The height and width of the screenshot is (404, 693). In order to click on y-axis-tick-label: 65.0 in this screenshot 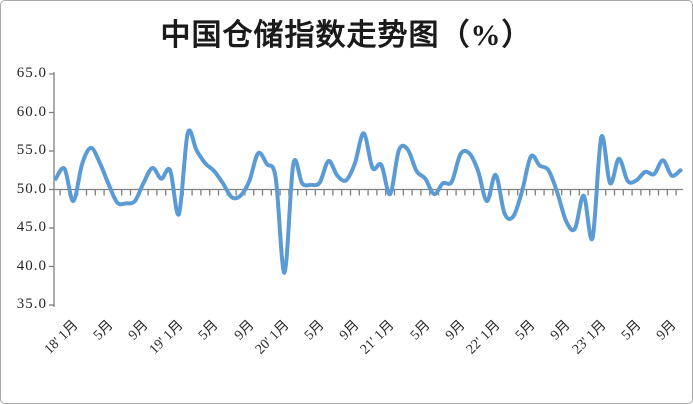, I will do `click(31, 73)`.